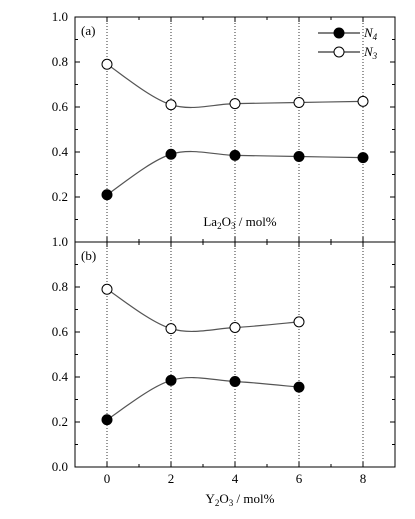  I want to click on series-line-N4, so click(203, 398).